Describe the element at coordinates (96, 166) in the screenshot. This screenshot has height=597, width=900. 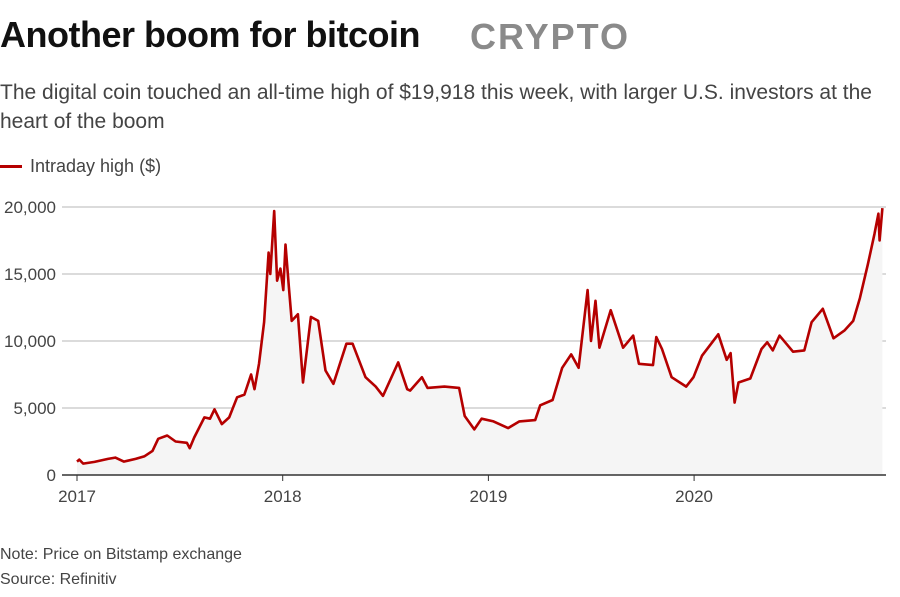
I see `legend-label: Intraday high ($)` at that location.